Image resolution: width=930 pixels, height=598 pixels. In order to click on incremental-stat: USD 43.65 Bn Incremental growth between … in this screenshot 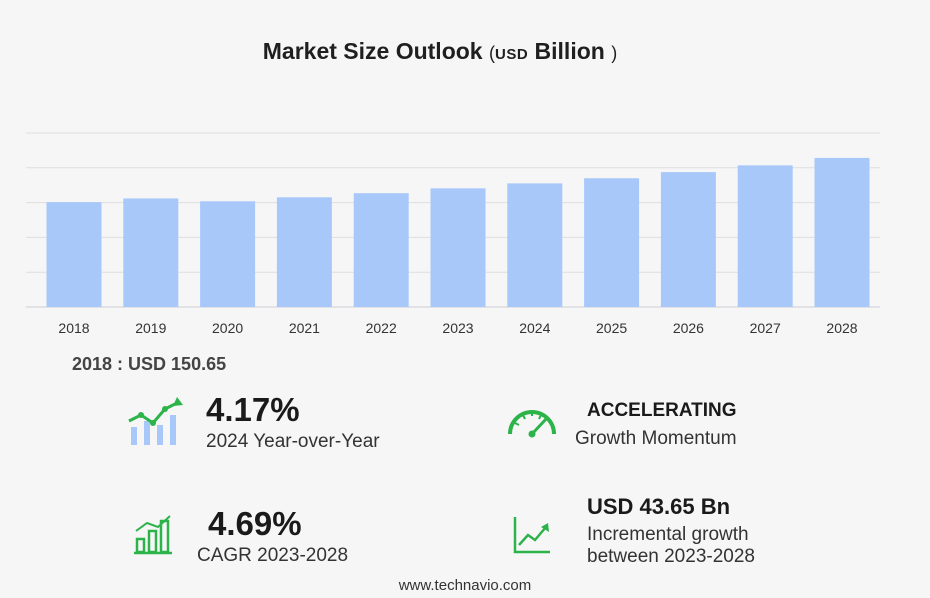, I will do `click(671, 531)`.